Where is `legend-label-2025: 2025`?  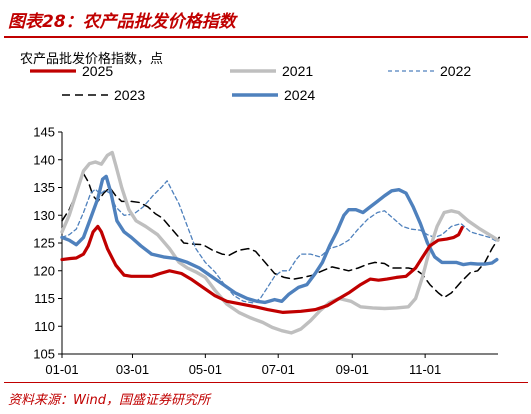
legend-label-2025: 2025 is located at coordinates (97, 71).